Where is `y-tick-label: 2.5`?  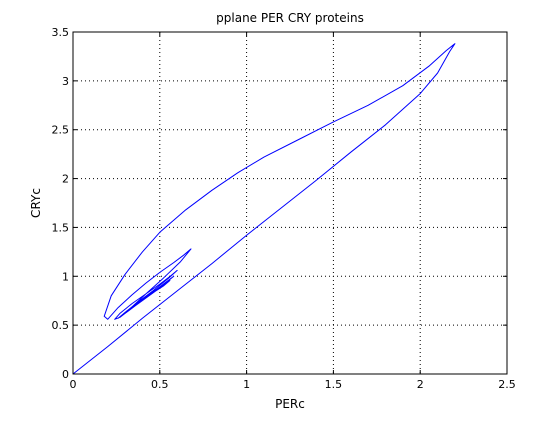
y-tick-label: 2.5 is located at coordinates (61, 130).